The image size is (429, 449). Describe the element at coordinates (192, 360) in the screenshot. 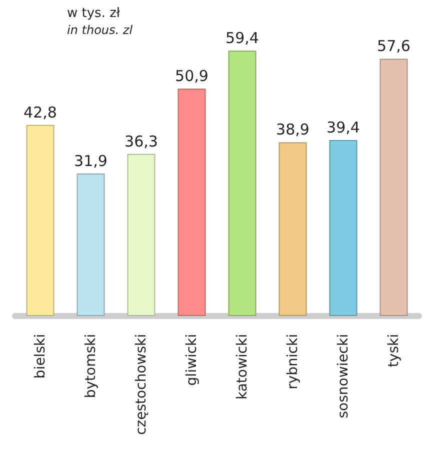

I see `x-tick-label: gliwicki` at that location.